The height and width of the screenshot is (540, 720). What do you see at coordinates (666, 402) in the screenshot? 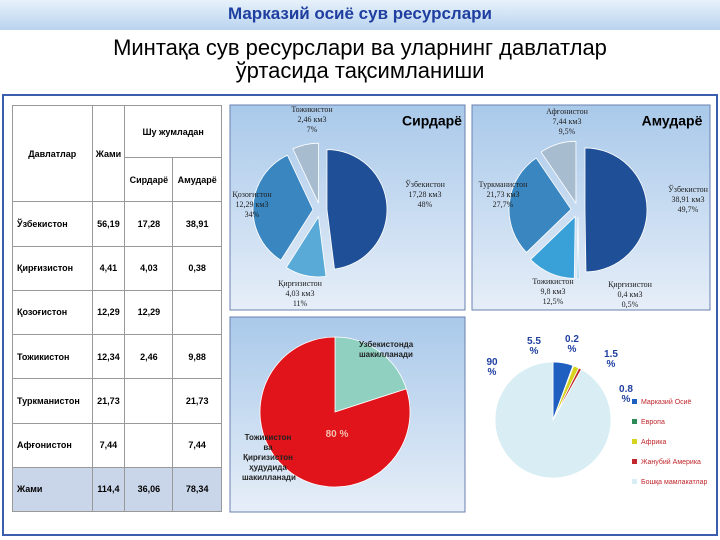
I see `legend-label: Марказий Осиё` at bounding box center [666, 402].